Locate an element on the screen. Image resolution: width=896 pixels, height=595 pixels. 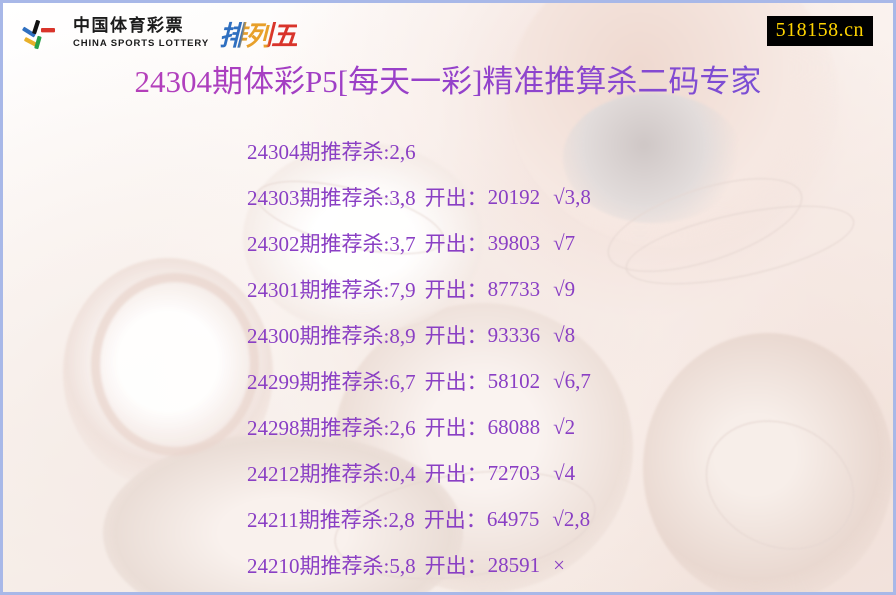
row-issue-prediction: 24301期推荐杀:7,9 is located at coordinates (331, 290).